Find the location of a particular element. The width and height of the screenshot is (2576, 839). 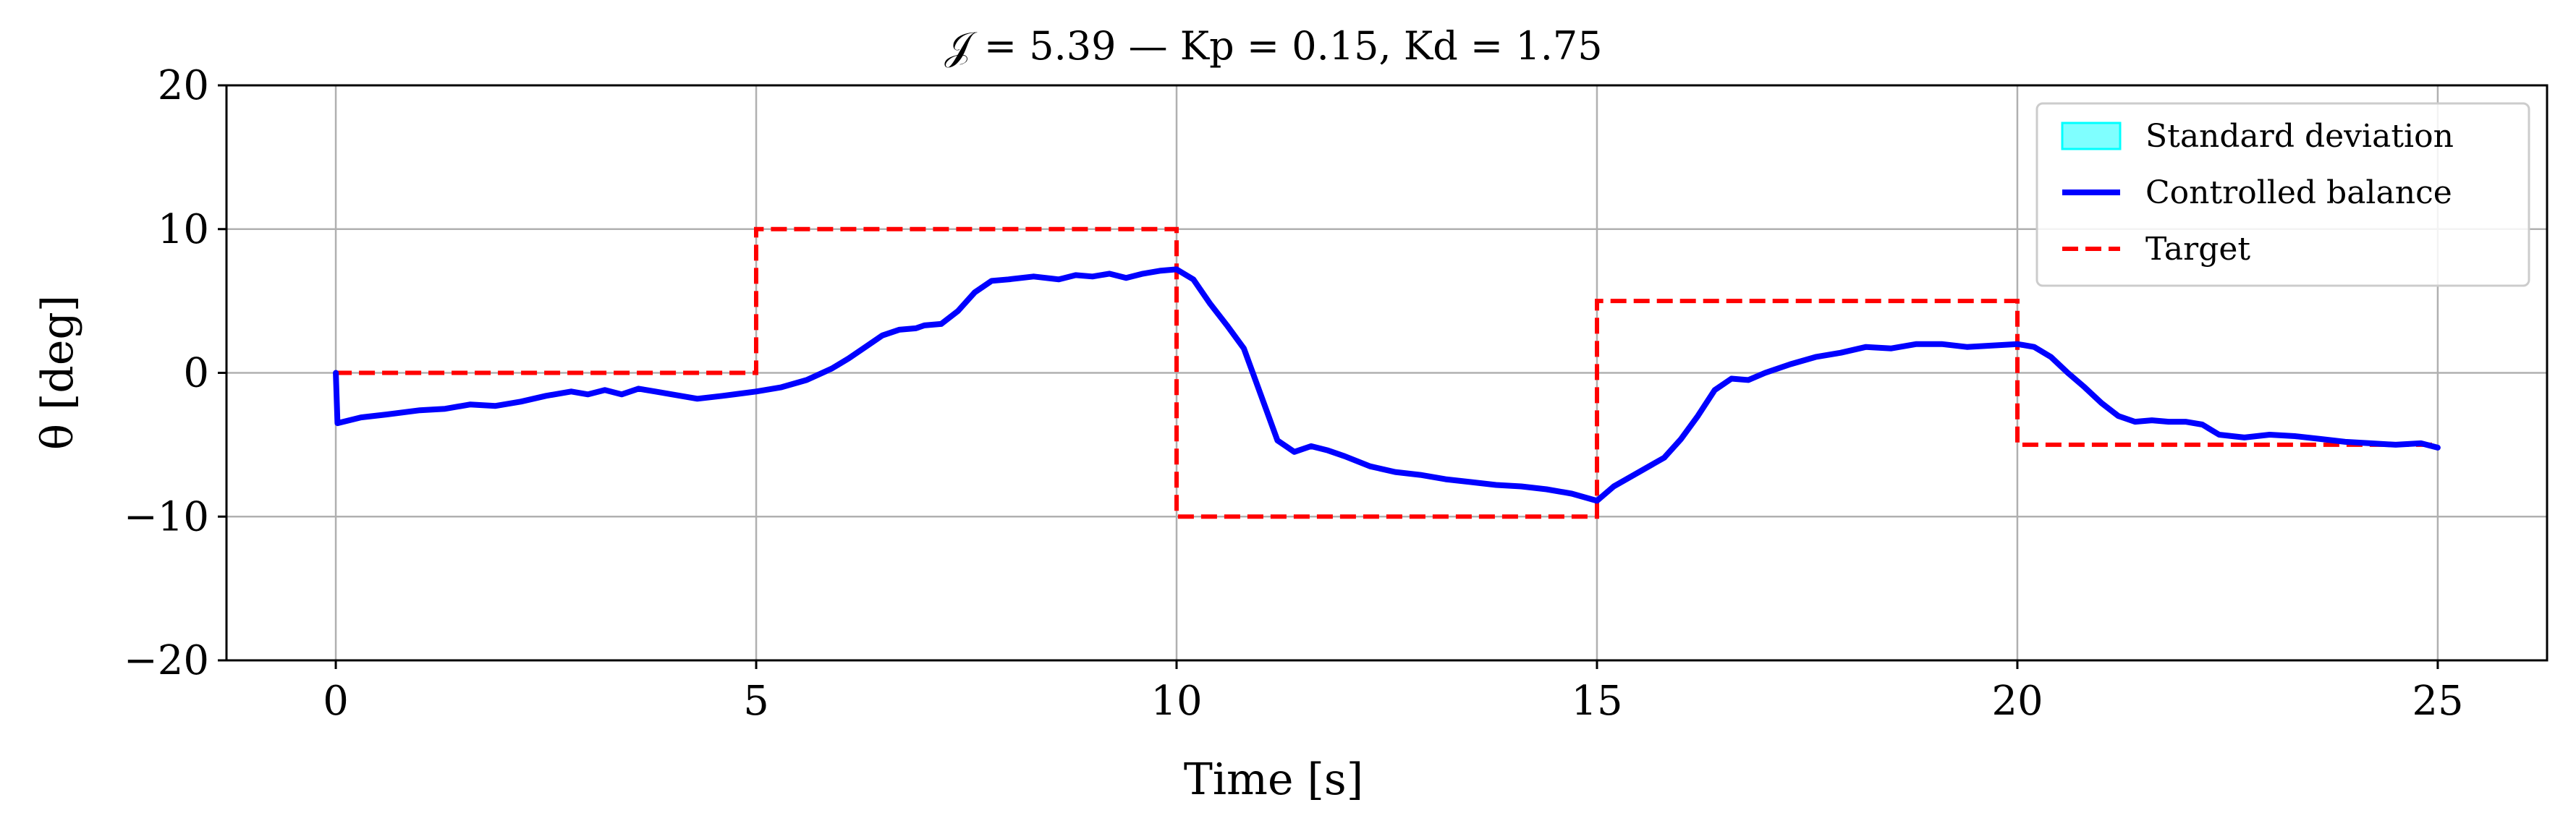

legend-label-target: Target is located at coordinates (2197, 249).